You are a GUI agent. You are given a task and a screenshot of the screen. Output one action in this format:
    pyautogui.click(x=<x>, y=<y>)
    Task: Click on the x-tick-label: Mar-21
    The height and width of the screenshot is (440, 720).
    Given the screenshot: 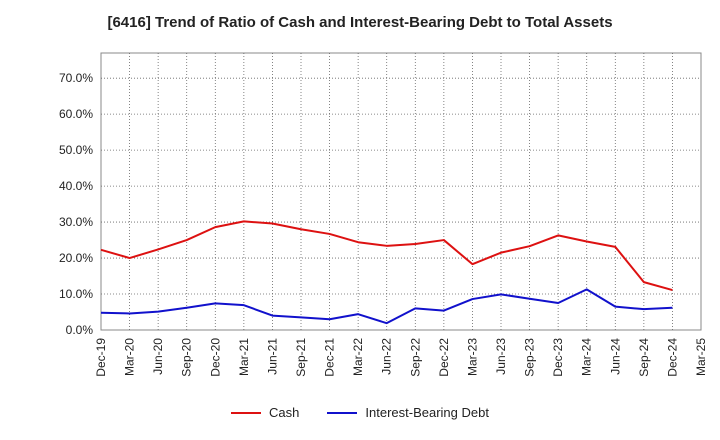 What is the action you would take?
    pyautogui.click(x=244, y=357)
    